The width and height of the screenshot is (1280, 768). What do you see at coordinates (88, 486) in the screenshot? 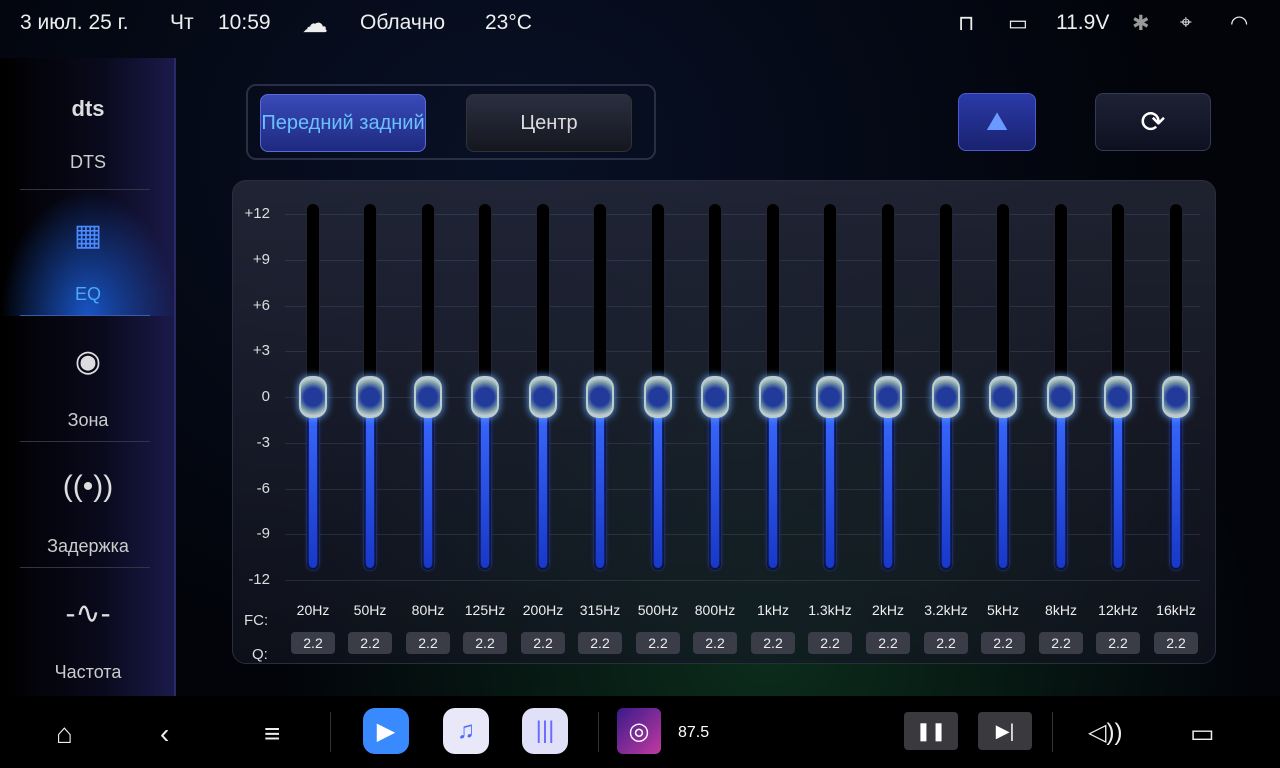
I see `delay-icon: ((•))` at bounding box center [88, 486].